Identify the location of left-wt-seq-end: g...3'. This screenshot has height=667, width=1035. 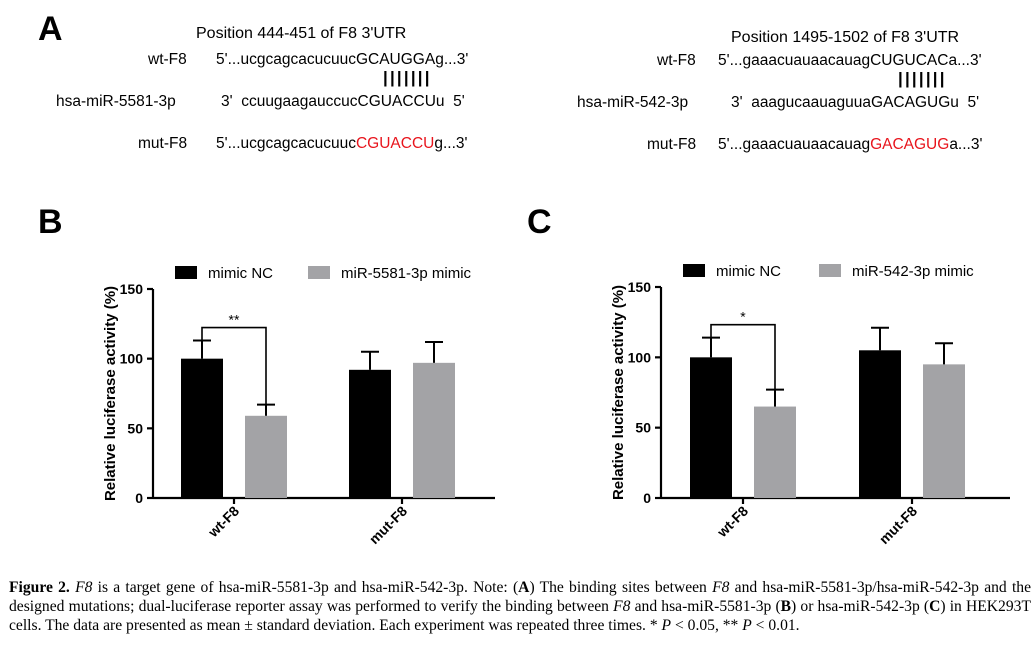
(452, 59).